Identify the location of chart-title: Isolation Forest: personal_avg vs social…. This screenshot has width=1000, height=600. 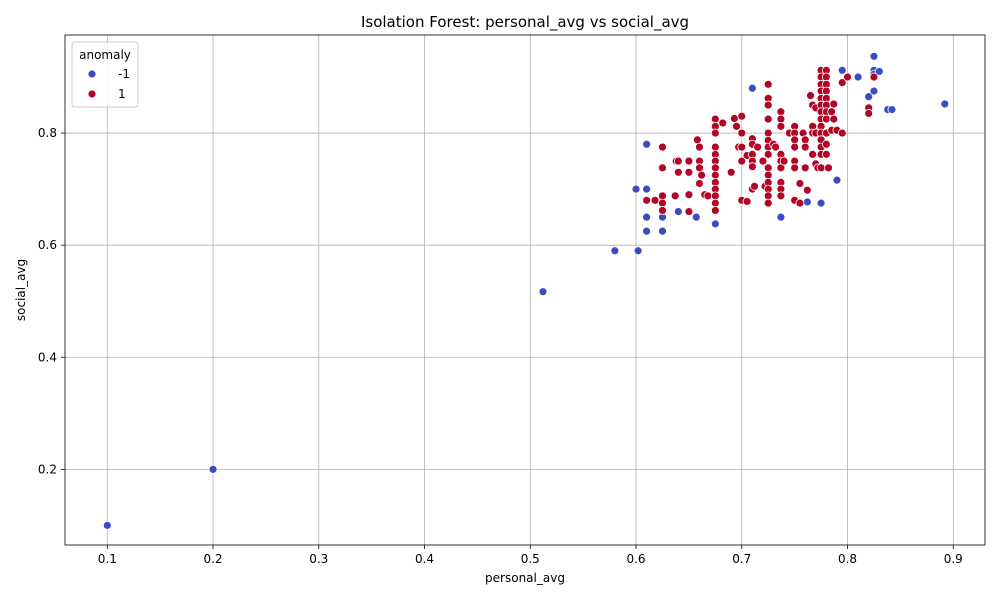
(525, 22).